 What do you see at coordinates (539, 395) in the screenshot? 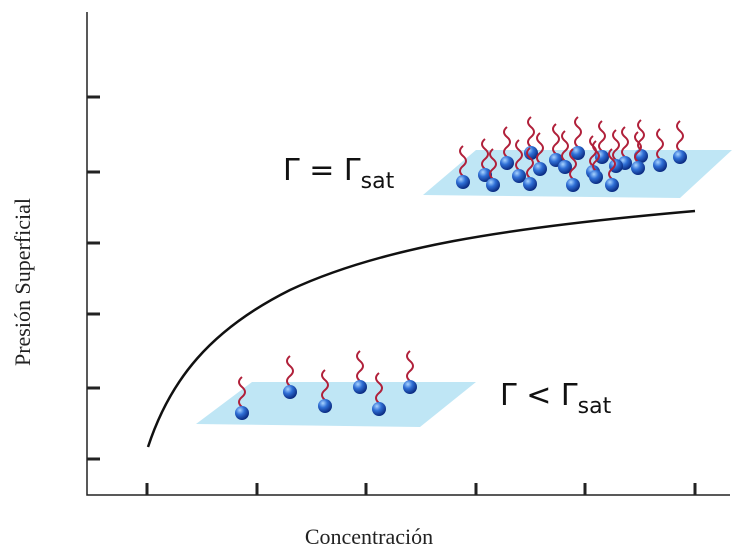
I see `annotation-text: Γ < Γ` at bounding box center [539, 395].